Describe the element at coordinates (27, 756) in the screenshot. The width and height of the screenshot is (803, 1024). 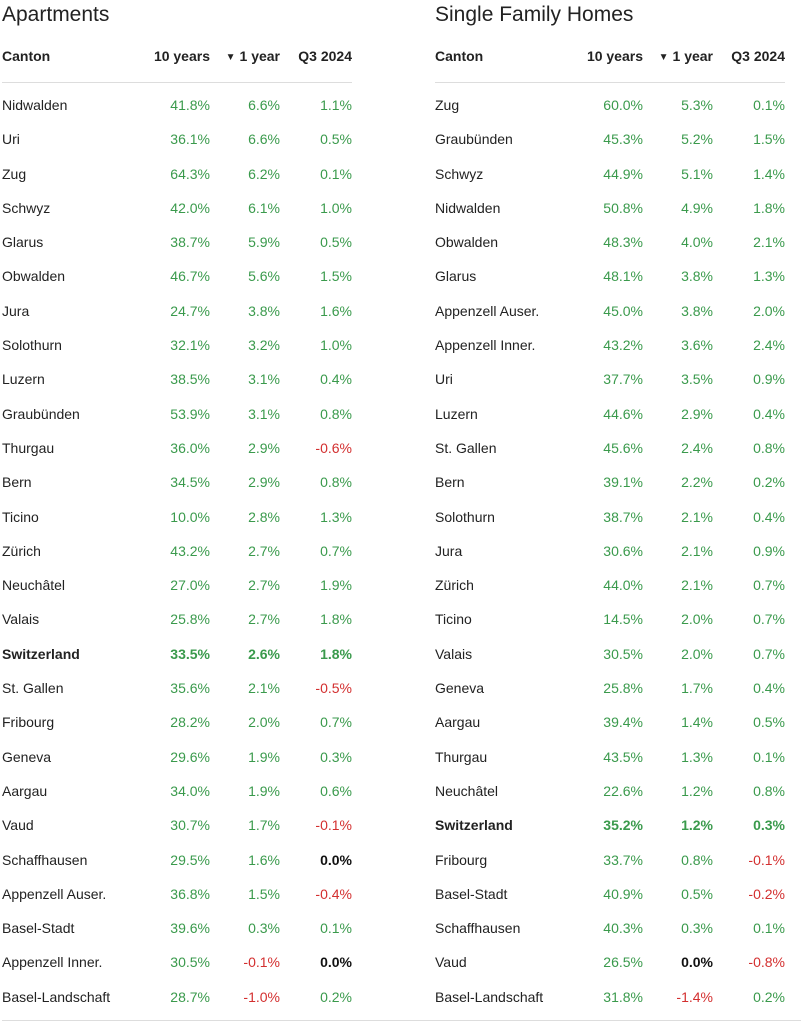
I see `canton-cell: Geneva` at that location.